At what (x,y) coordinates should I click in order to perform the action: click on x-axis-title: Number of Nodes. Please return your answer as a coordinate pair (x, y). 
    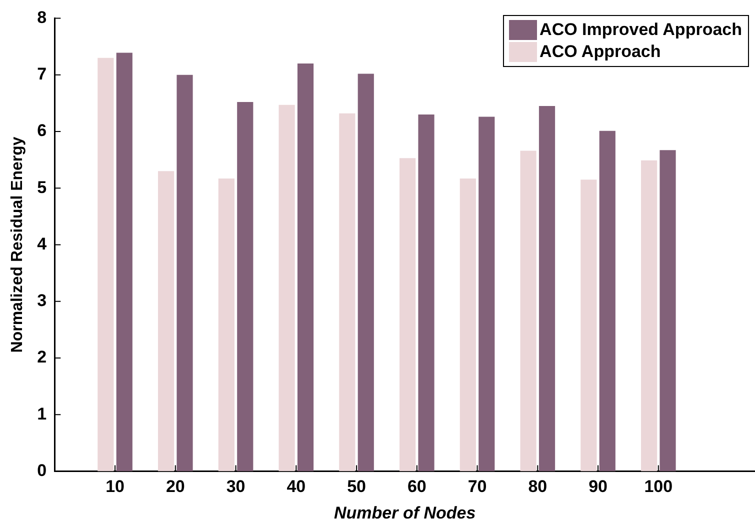
    Looking at the image, I should click on (405, 512).